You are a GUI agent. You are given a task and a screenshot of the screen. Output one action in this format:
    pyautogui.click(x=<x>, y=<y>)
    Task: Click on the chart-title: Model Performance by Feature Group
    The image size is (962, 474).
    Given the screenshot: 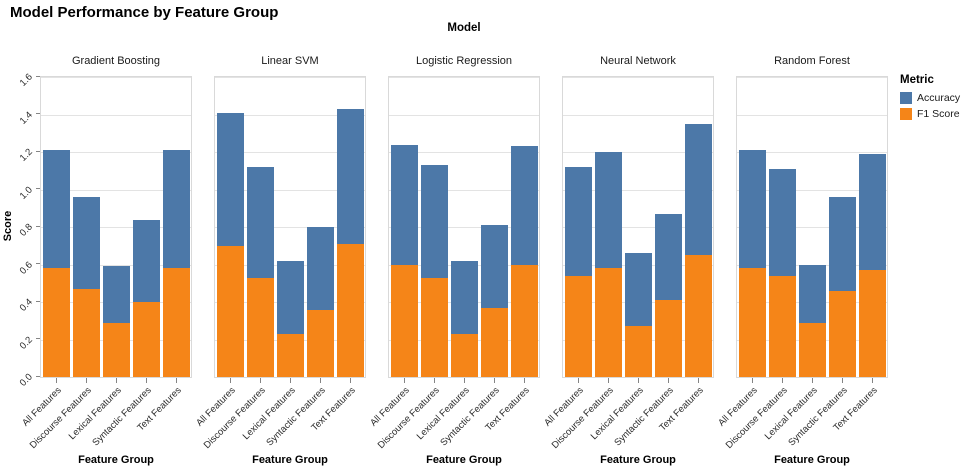 What is the action you would take?
    pyautogui.click(x=144, y=12)
    